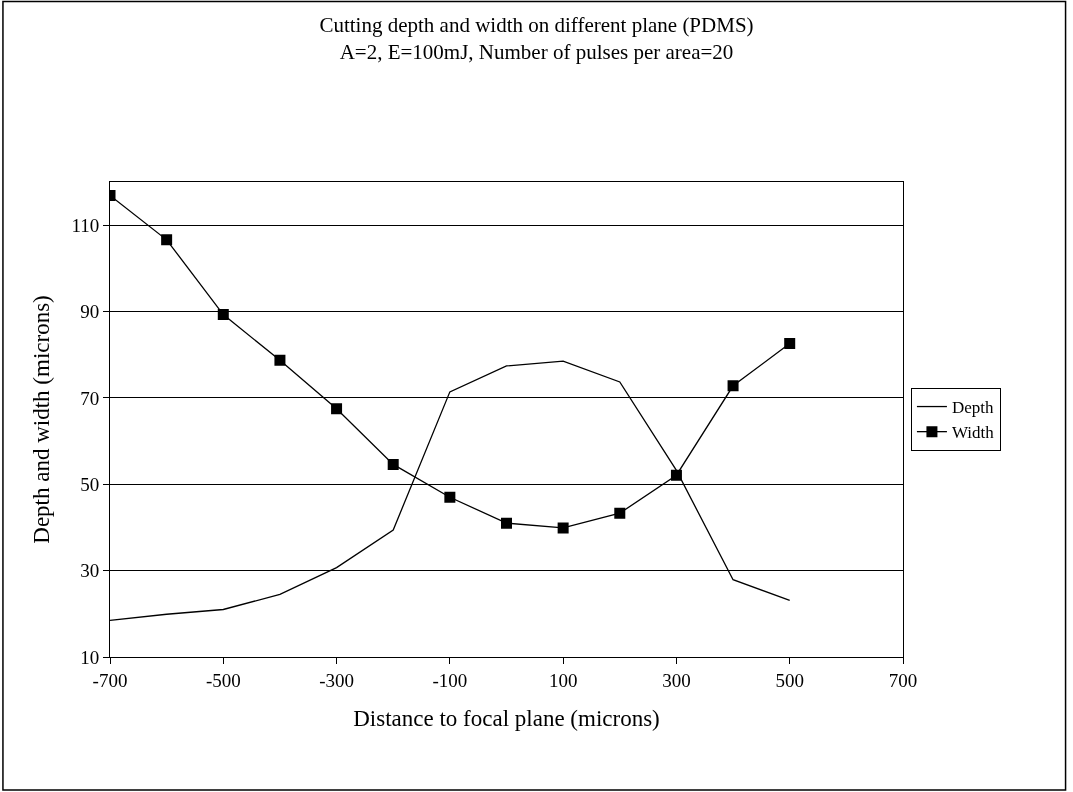 The width and height of the screenshot is (1073, 792). What do you see at coordinates (90, 484) in the screenshot?
I see `y-tick-label: 50` at bounding box center [90, 484].